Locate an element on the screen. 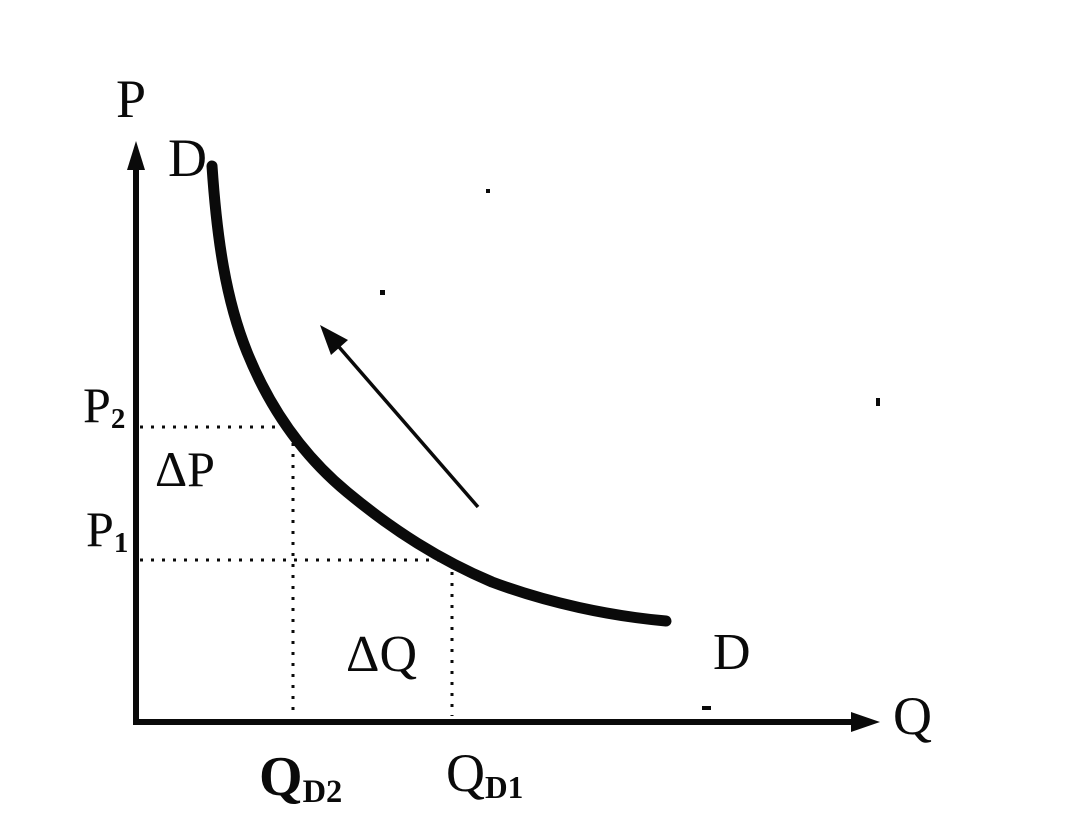 The height and width of the screenshot is (824, 1070). p1-subscript: 1 is located at coordinates (121, 543).